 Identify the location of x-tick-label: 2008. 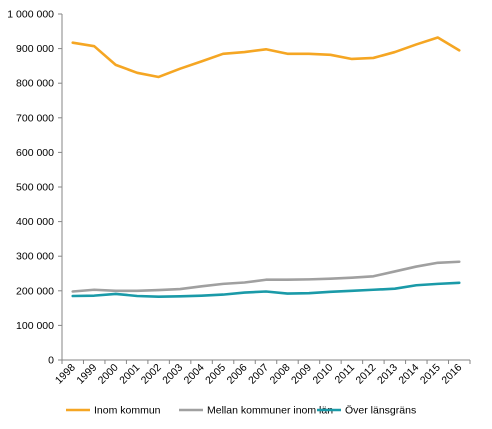
(280, 374).